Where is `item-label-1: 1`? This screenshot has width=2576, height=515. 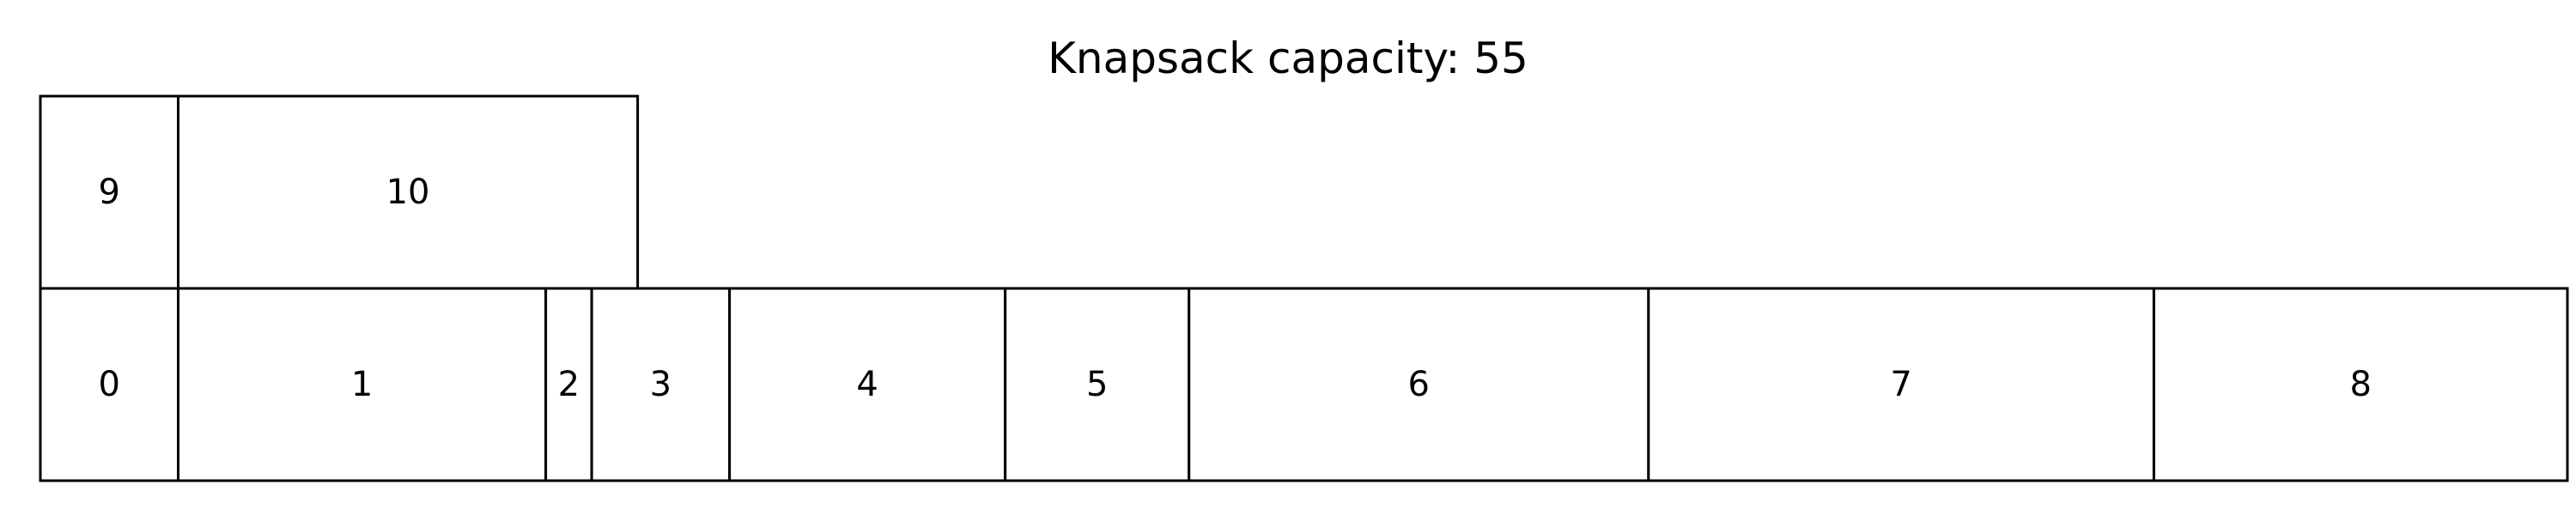
item-label-1: 1 is located at coordinates (362, 384).